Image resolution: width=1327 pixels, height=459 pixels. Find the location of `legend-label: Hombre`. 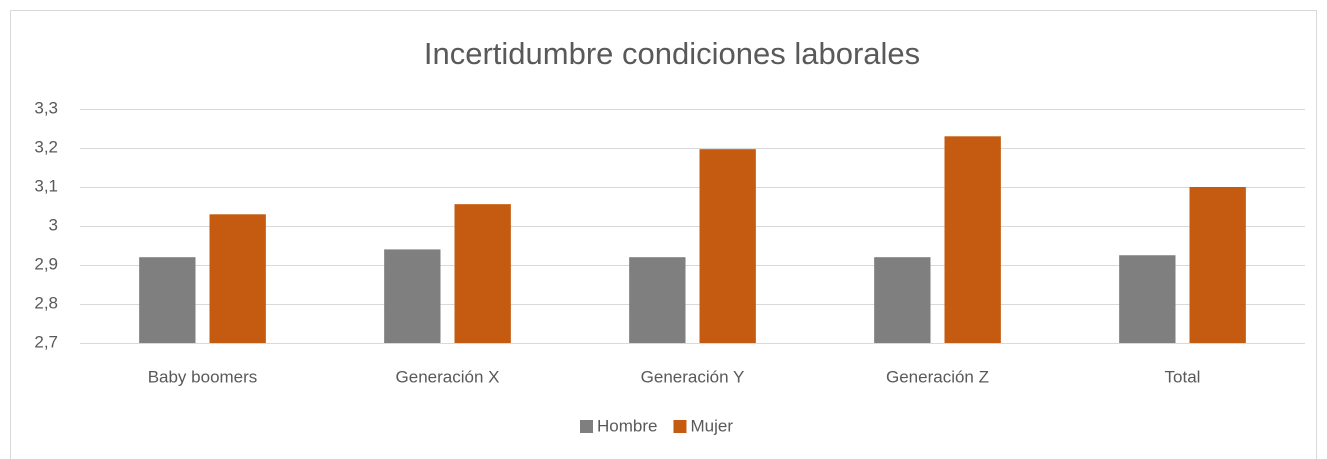

legend-label: Hombre is located at coordinates (627, 425).